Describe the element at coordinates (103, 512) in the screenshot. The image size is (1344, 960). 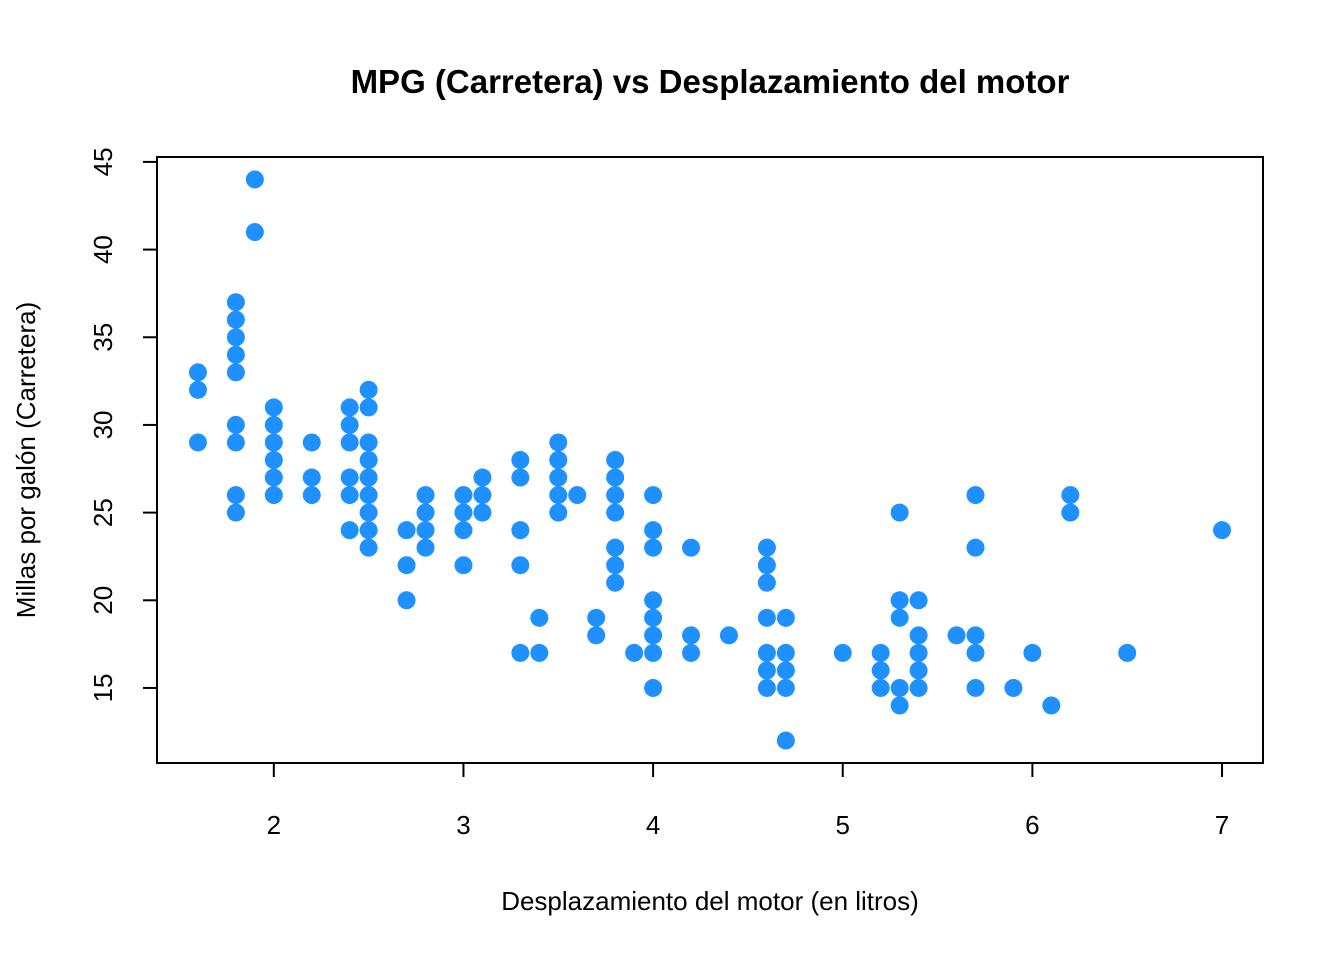
I see `y-tick-label: 25` at that location.